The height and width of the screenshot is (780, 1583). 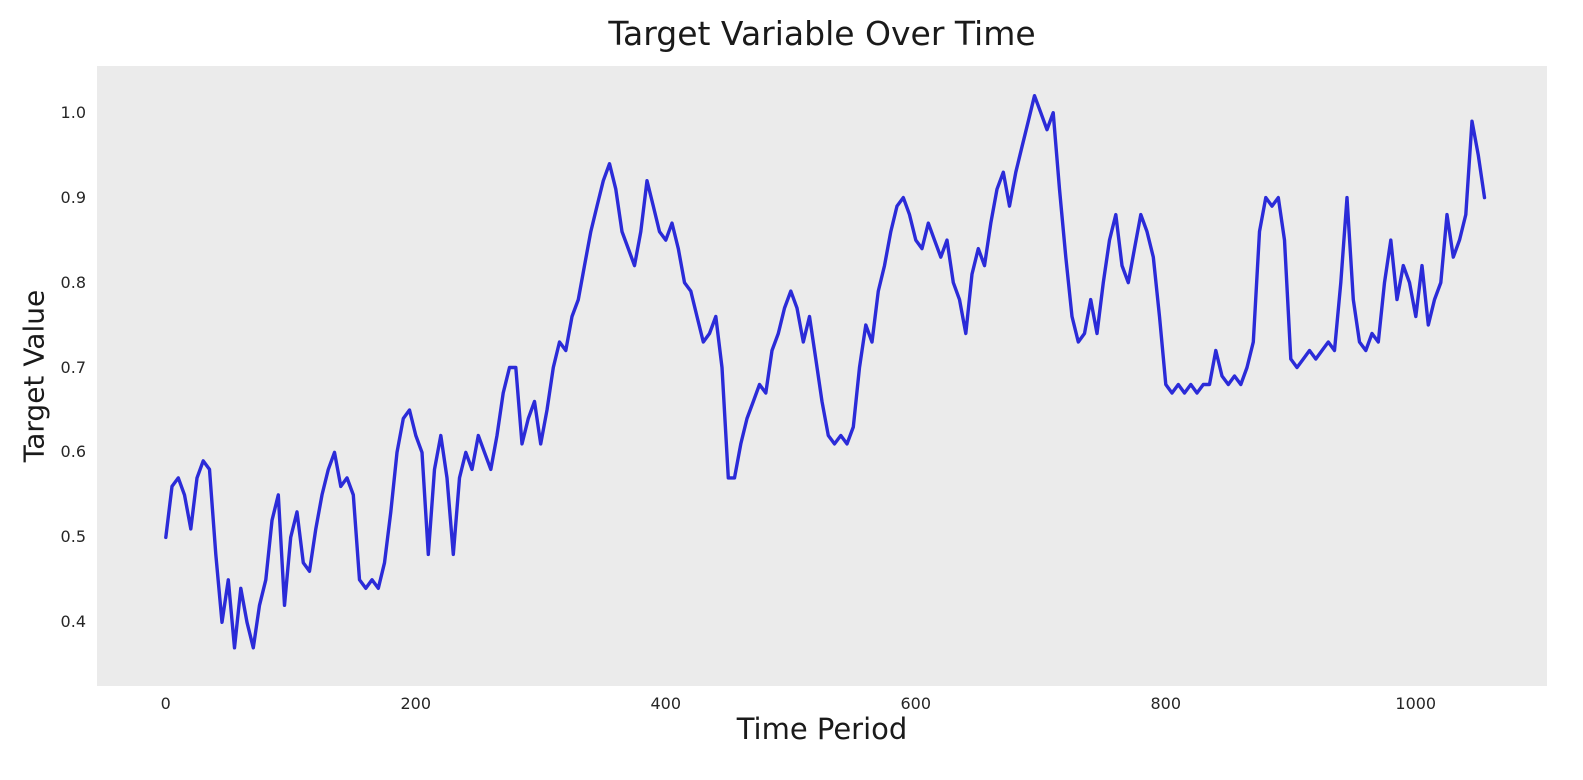 I want to click on x-tick-label: 0, so click(x=165, y=703).